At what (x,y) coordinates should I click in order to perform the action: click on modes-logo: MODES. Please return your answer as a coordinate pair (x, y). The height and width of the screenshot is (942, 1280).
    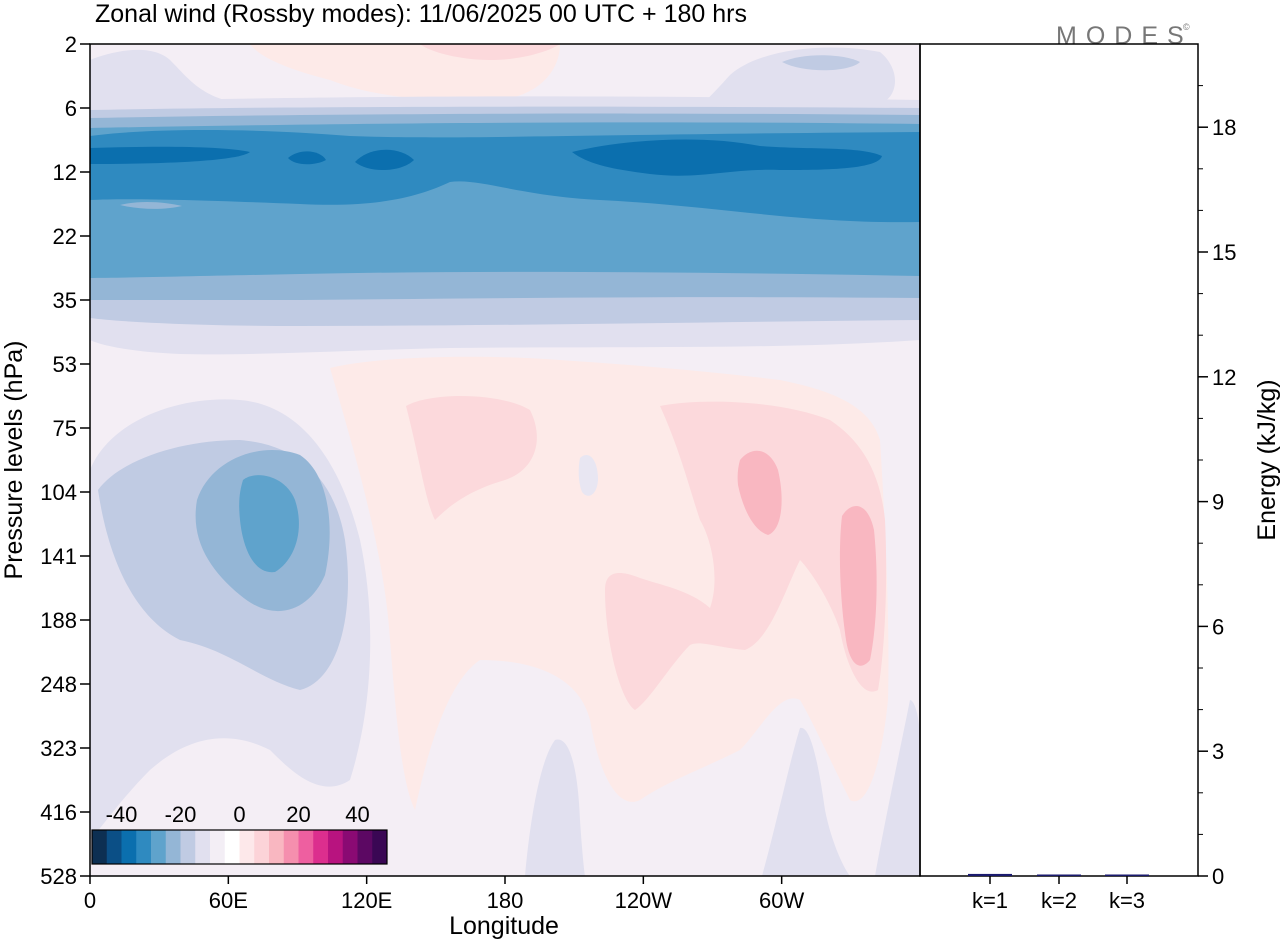
    Looking at the image, I should click on (1124, 36).